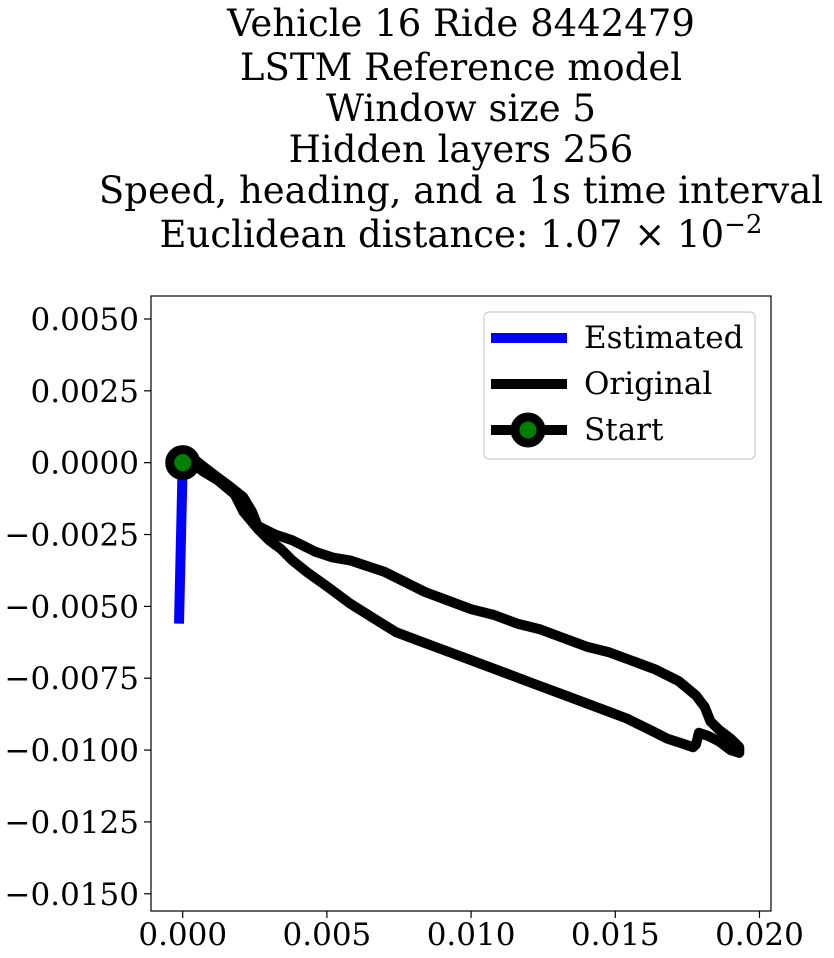  What do you see at coordinates (460, 23) in the screenshot?
I see `title-line-1: Vehicle 16 Ride 8442479` at bounding box center [460, 23].